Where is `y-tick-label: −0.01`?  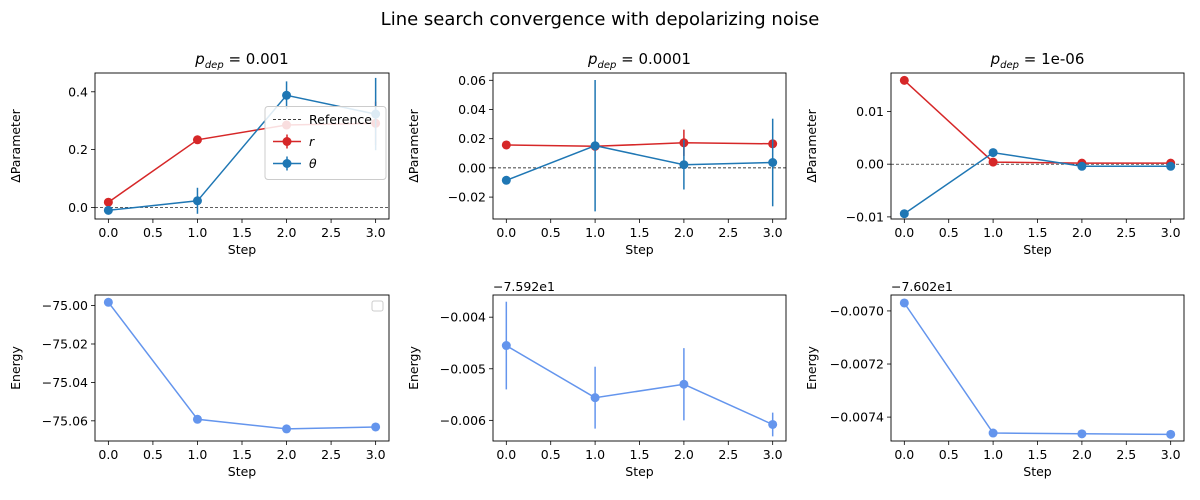
y-tick-label: −0.01 is located at coordinates (865, 216).